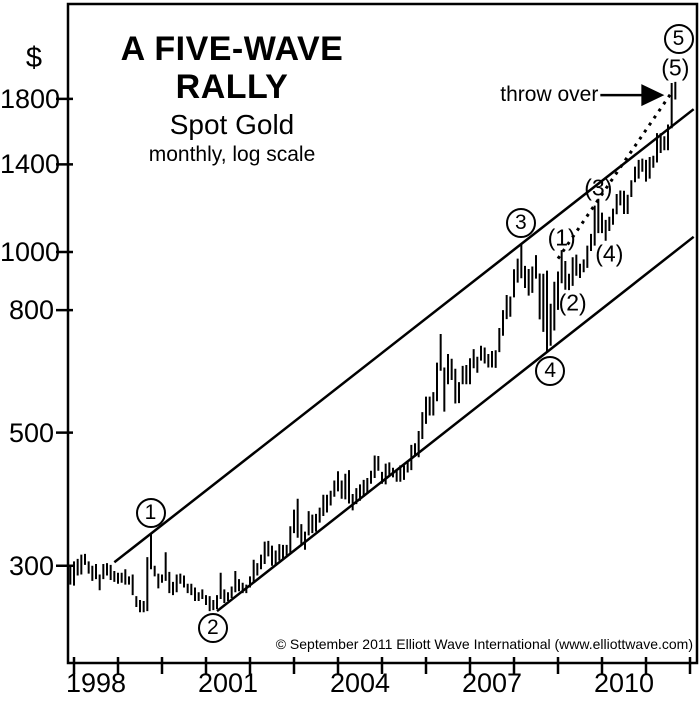  Describe the element at coordinates (614, 175) in the screenshot. I see `wave-five-dotted-line` at that location.